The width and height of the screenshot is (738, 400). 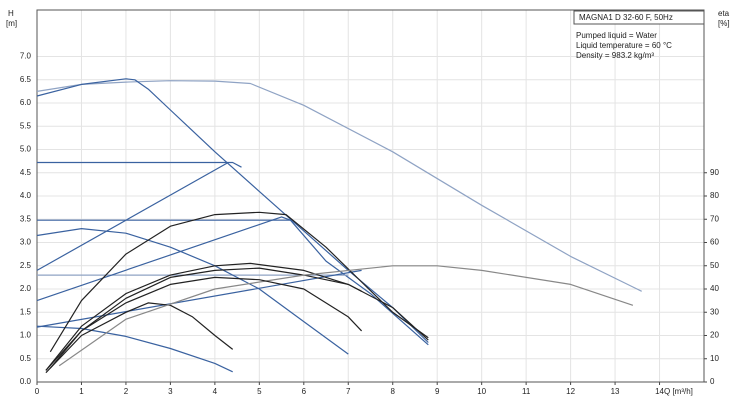 I want to click on y-tick-label: 5.5, so click(x=26, y=125).